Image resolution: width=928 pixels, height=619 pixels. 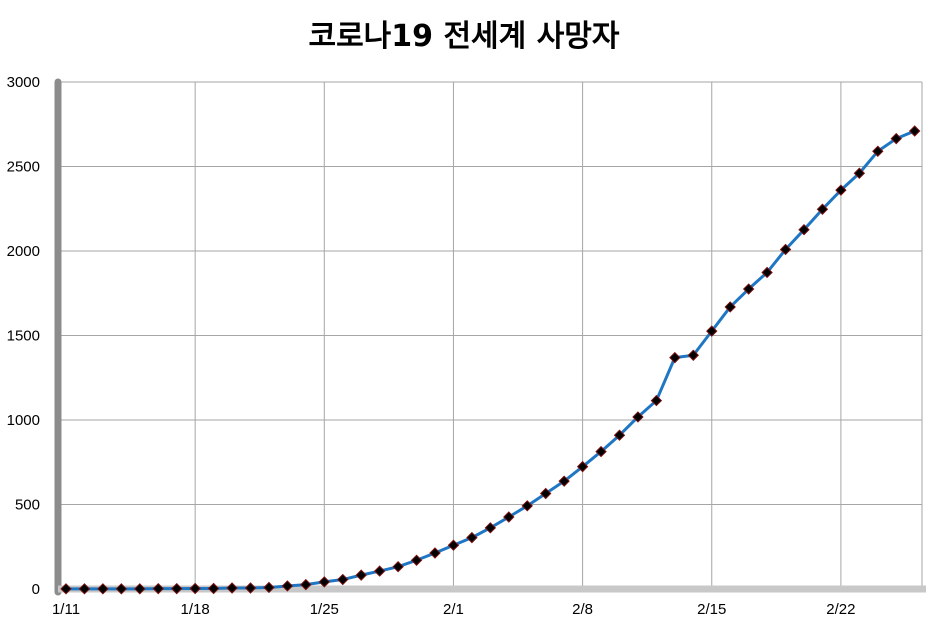 I want to click on x-tick-label: 1/11, so click(x=66, y=609).